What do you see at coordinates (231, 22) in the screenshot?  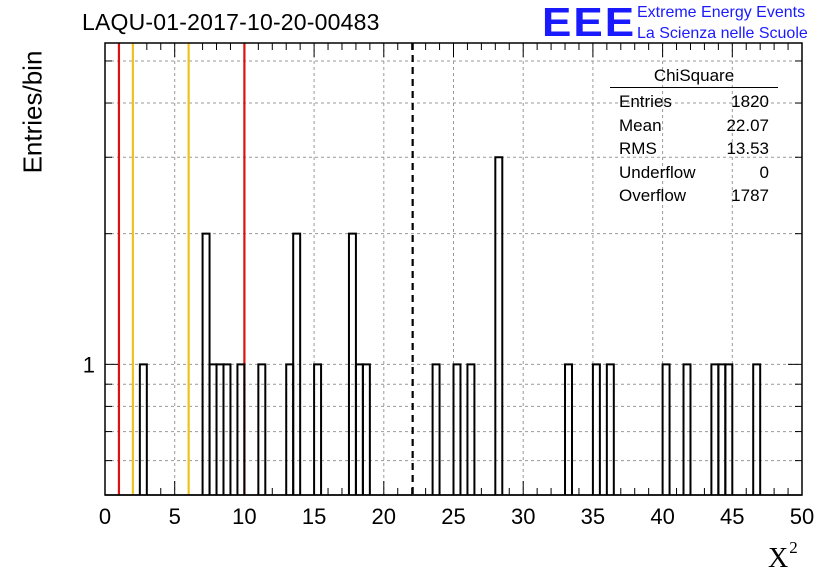 I see `chart-title: LAQU-01-2017-10-20-00483` at bounding box center [231, 22].